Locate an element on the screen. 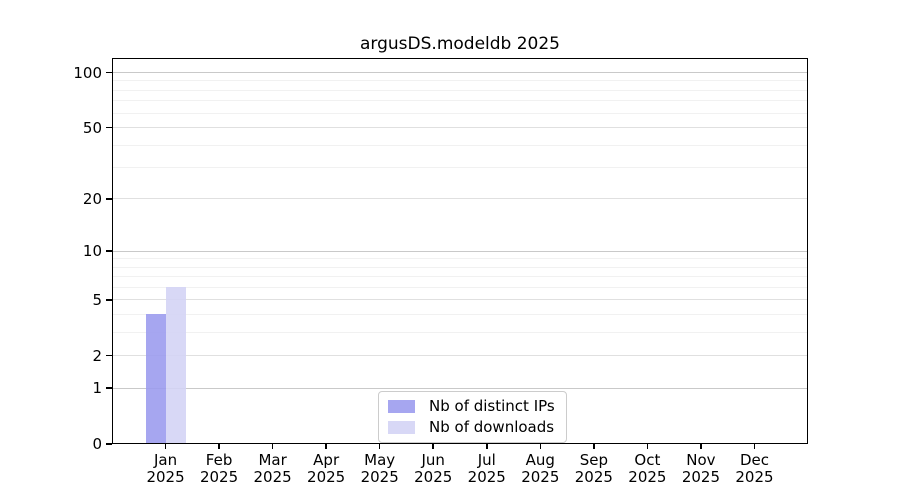 The width and height of the screenshot is (900, 500). x-tick-label-may: May 2025 is located at coordinates (380, 469).